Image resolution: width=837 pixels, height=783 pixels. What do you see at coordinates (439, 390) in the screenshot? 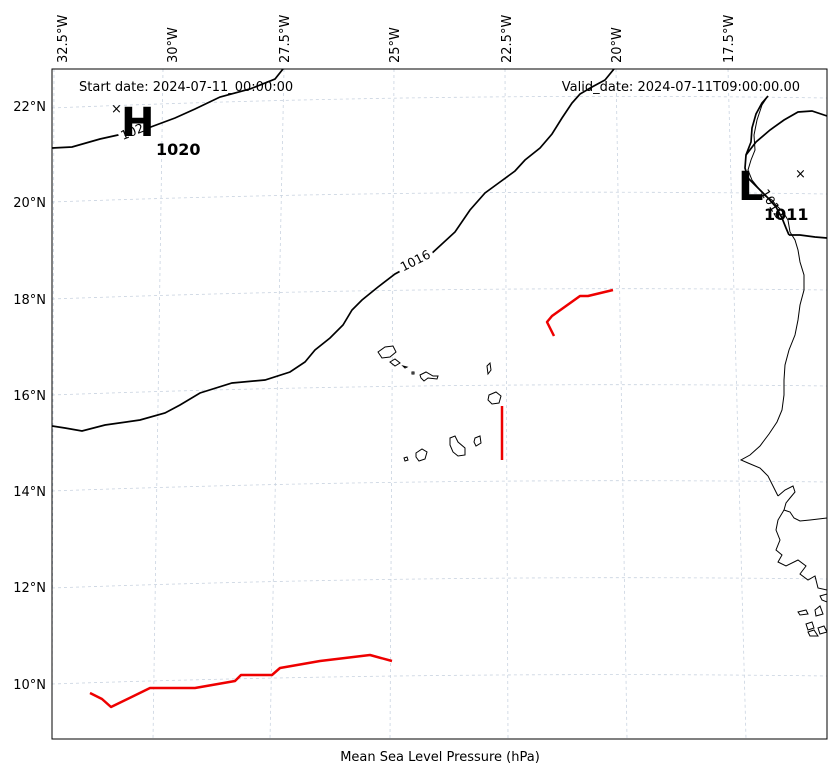
I see `parallel-16n` at bounding box center [439, 390].